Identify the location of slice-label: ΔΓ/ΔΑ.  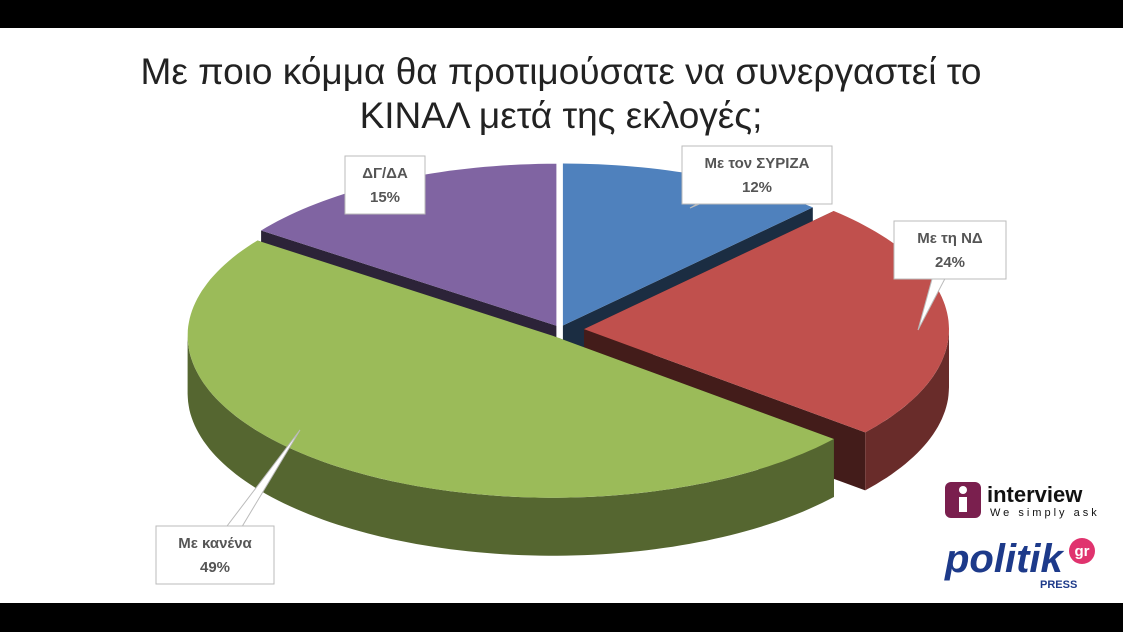
(385, 173).